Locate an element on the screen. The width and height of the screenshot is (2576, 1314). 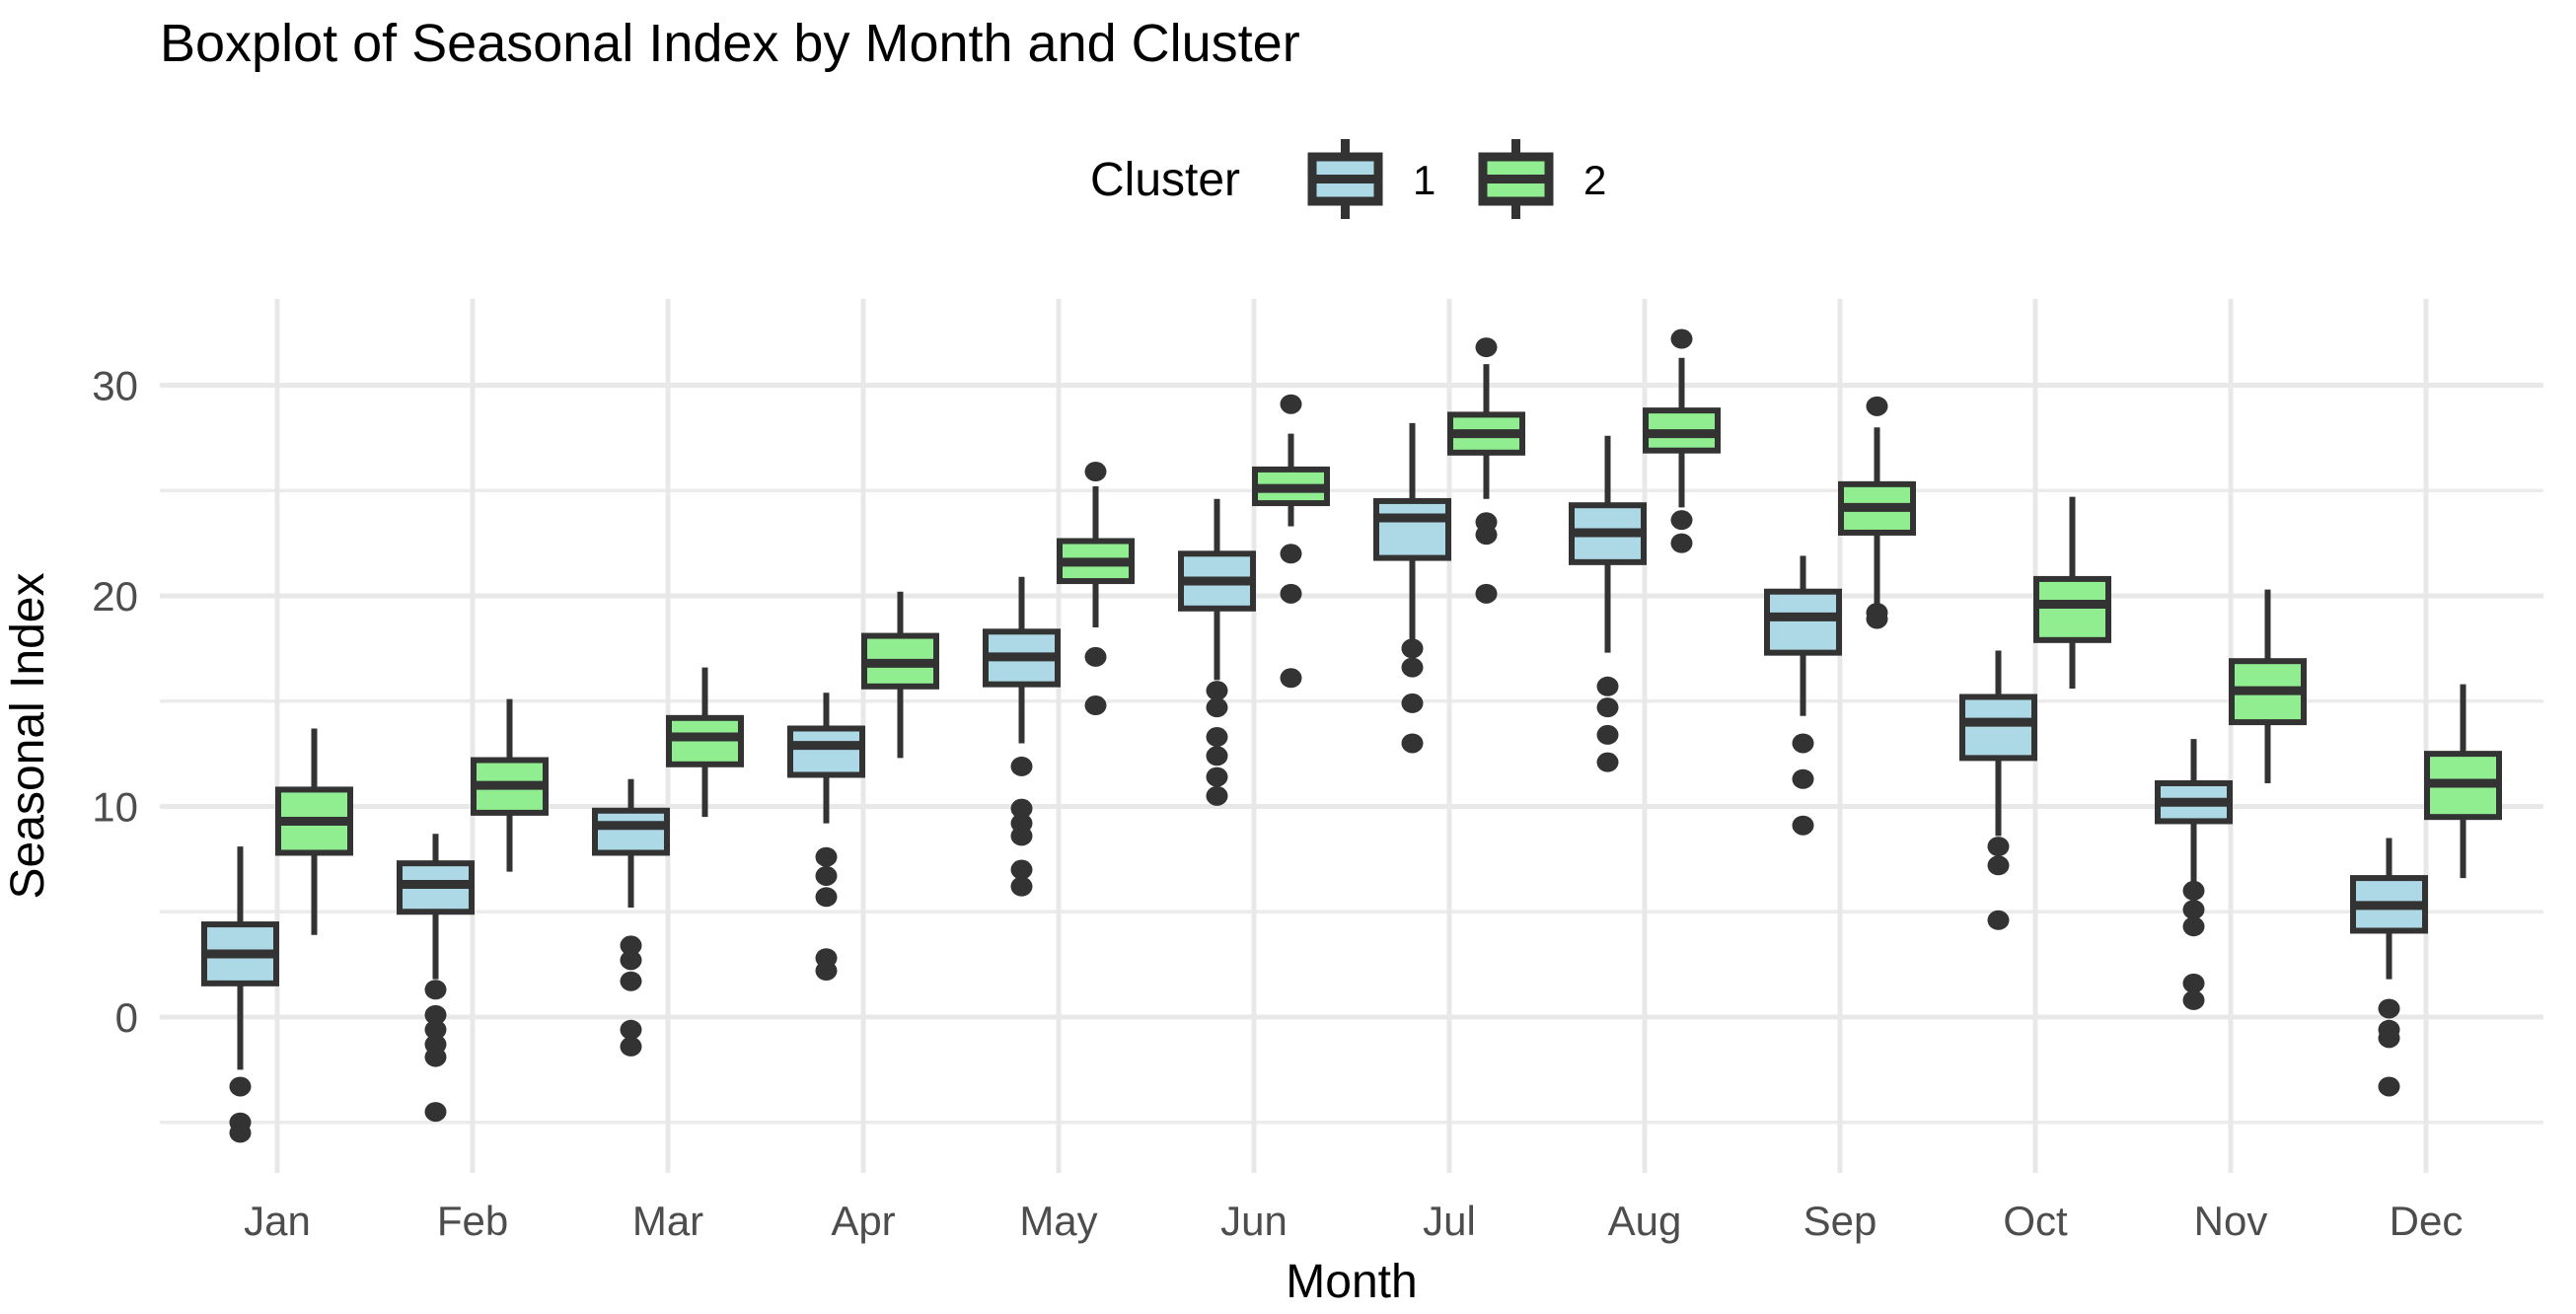
x-tick-label-feb: Feb is located at coordinates (472, 1221).